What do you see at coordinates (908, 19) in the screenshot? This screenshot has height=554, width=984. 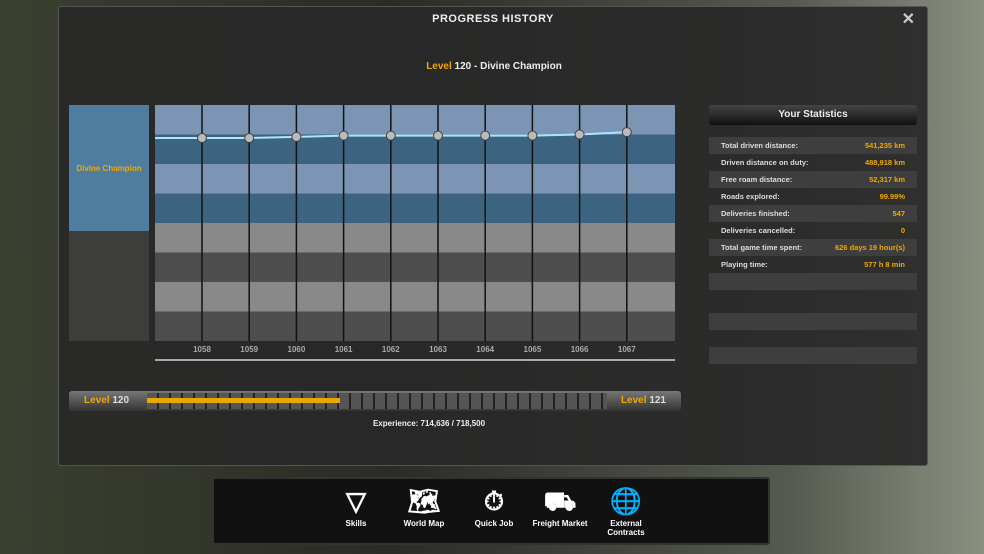 I see `close-x-icon: ✕` at bounding box center [908, 19].